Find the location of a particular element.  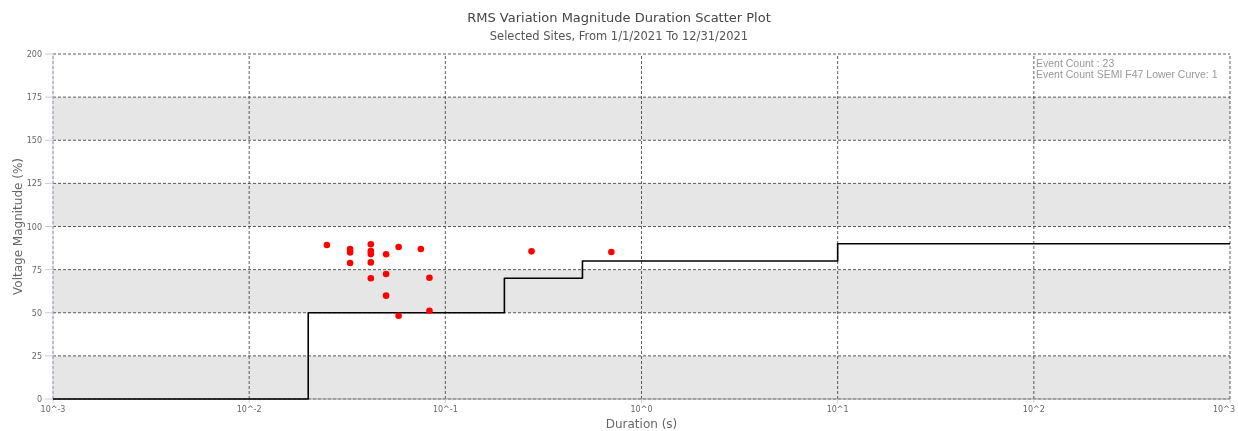

x-tick-label: 10^-2 is located at coordinates (249, 409).